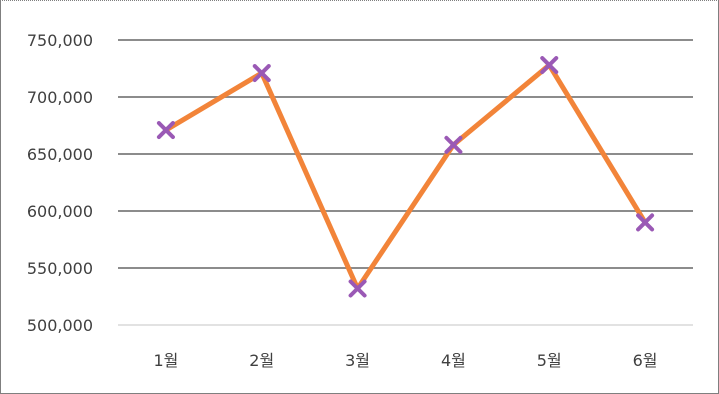 Image resolution: width=719 pixels, height=394 pixels. Describe the element at coordinates (405, 360) in the screenshot. I see `x-axis-tick-labels: 1월 2월 3월 4월 5월 6월` at that location.